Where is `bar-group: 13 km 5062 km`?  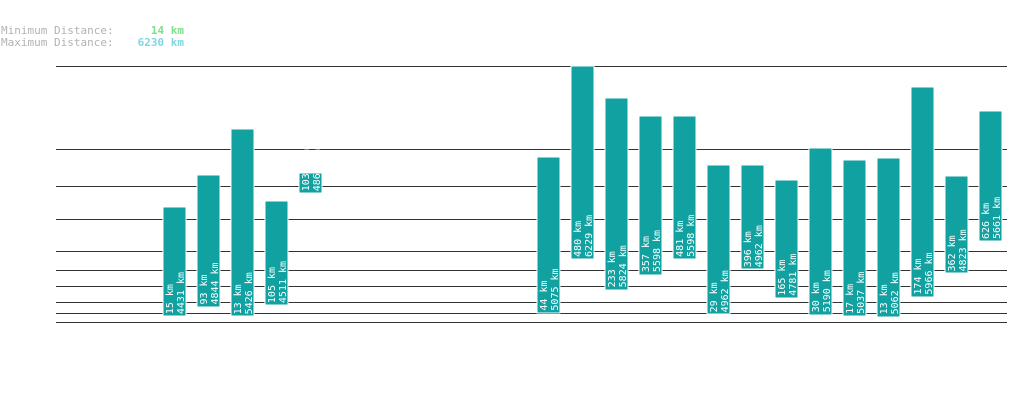 bar-group: 13 km 5062 km is located at coordinates (888, 237).